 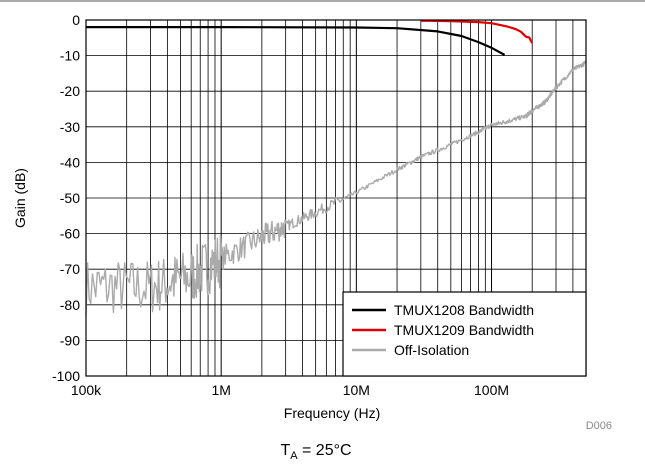 I want to click on y-tick-label: -40, so click(x=70, y=162).